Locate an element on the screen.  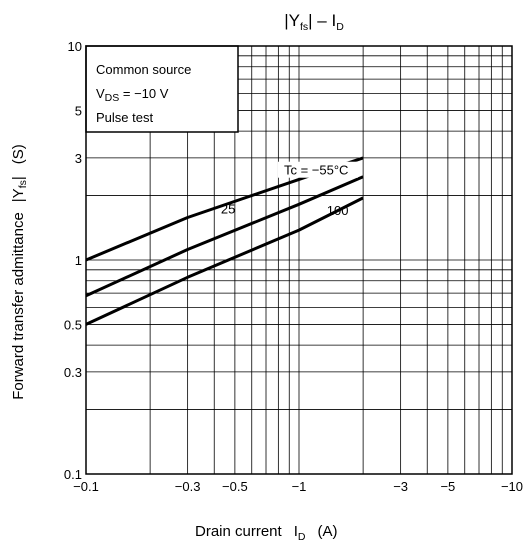
series-label-minus55c: Tc = −55°C is located at coordinates (316, 170).